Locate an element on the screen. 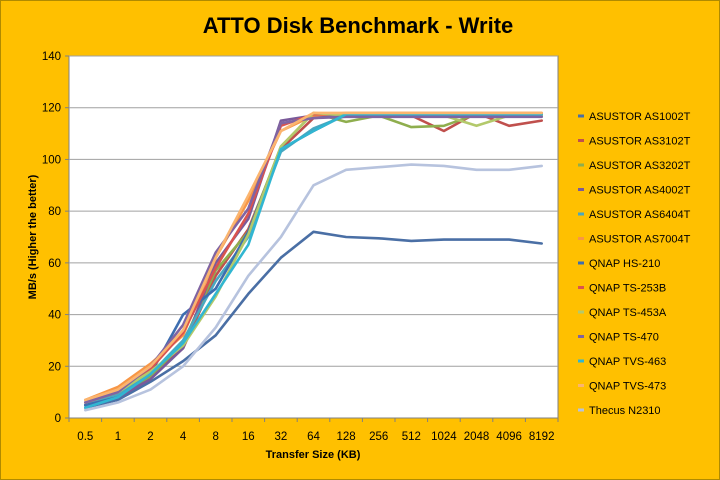 Image resolution: width=720 pixels, height=480 pixels. x-tick-label: 2048 is located at coordinates (477, 437).